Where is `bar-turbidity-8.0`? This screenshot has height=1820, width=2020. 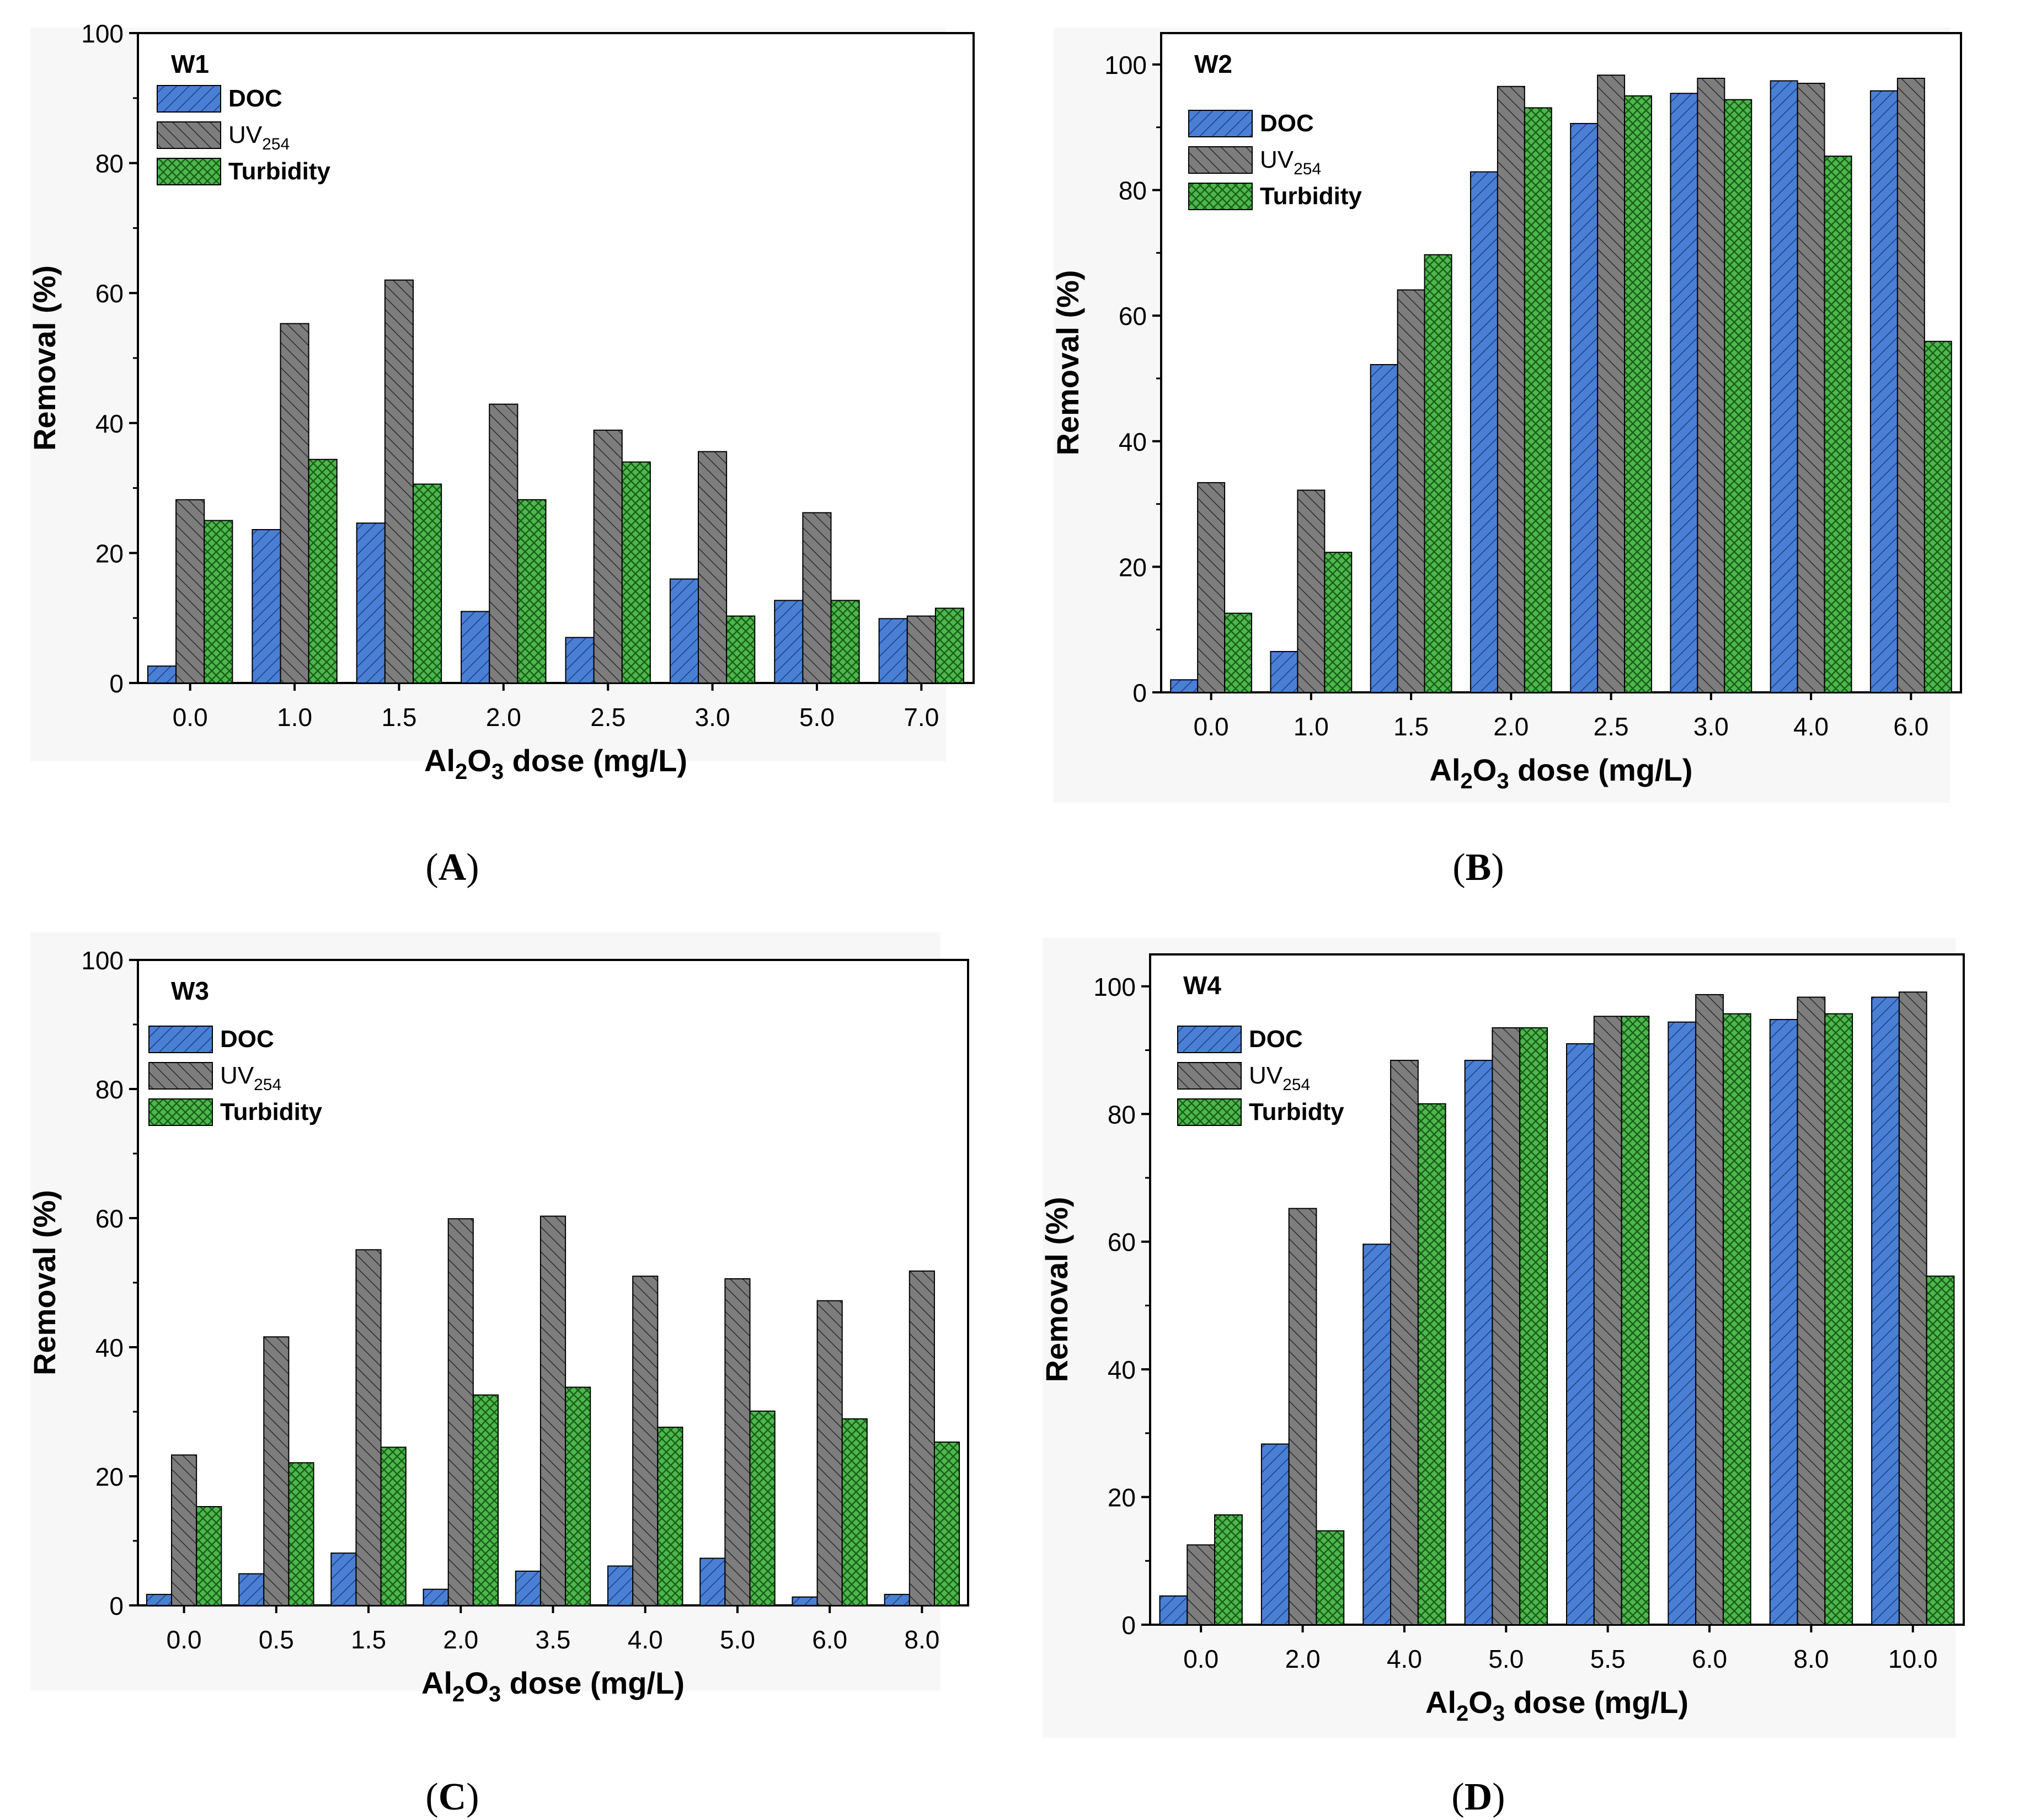
bar-turbidity-8.0 is located at coordinates (946, 1523).